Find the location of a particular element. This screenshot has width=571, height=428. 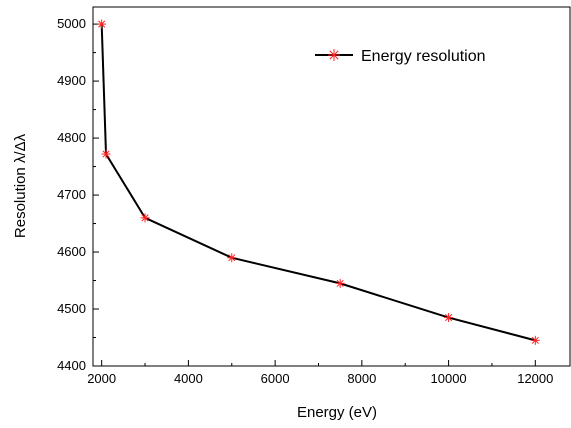

x-tick-label: 8000 is located at coordinates (361, 378).